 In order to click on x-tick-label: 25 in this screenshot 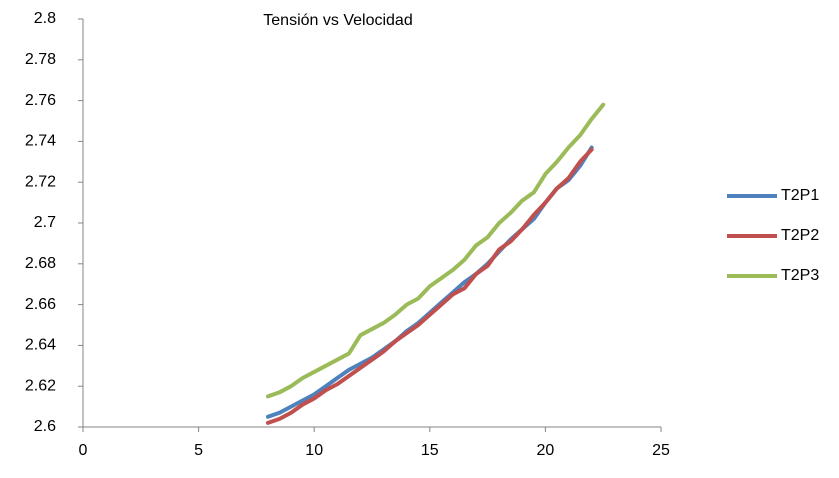, I will do `click(661, 450)`.